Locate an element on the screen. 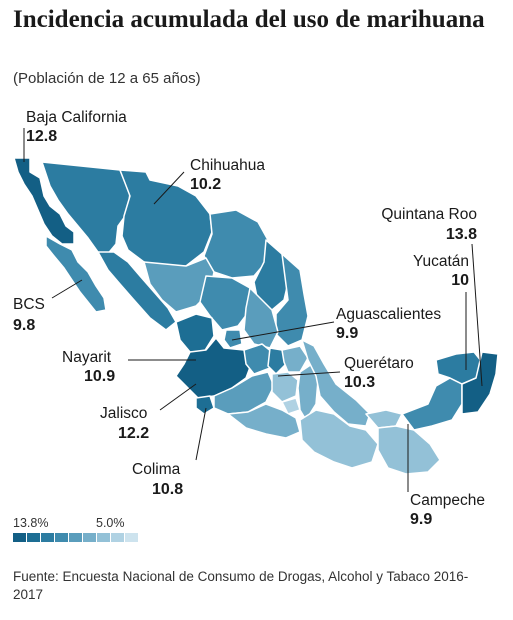 This screenshot has width=513, height=620. state-baja-california is located at coordinates (44, 201).